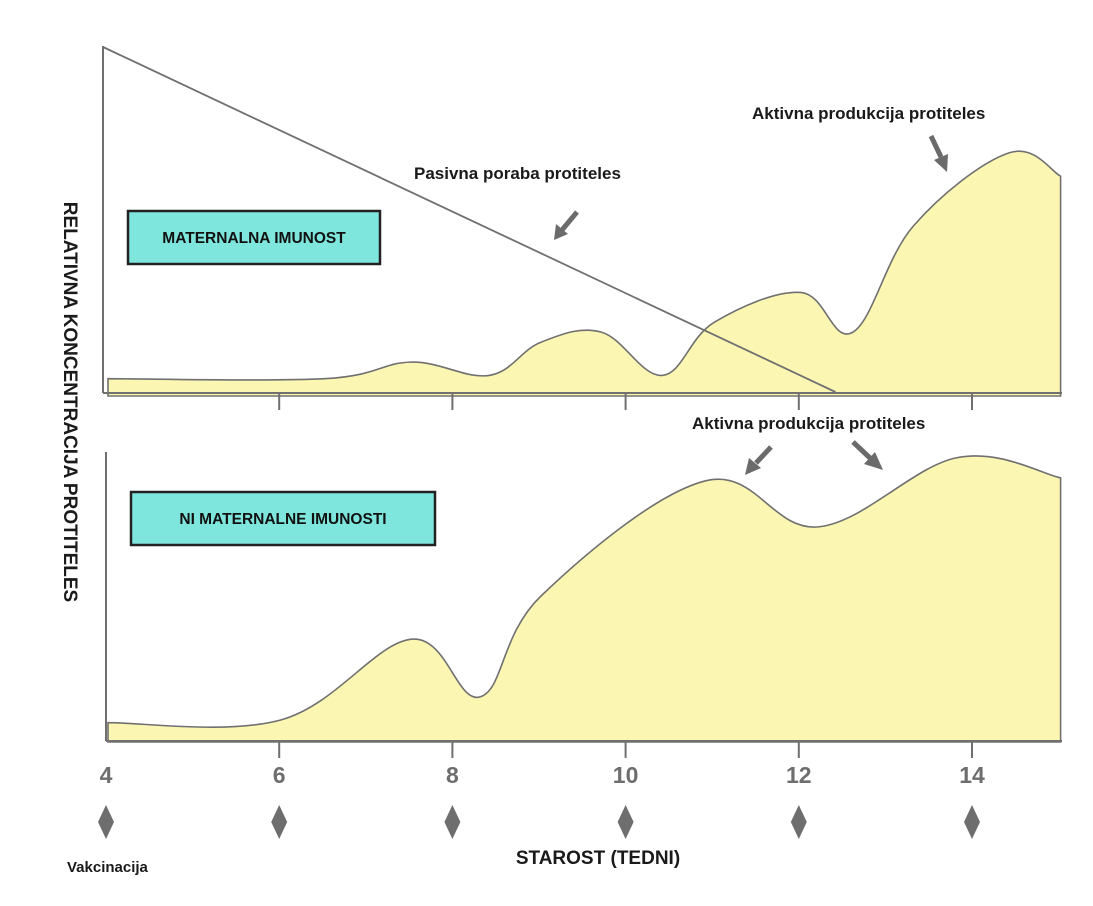  I want to click on active-arrow-bottom-right, so click(861, 450).